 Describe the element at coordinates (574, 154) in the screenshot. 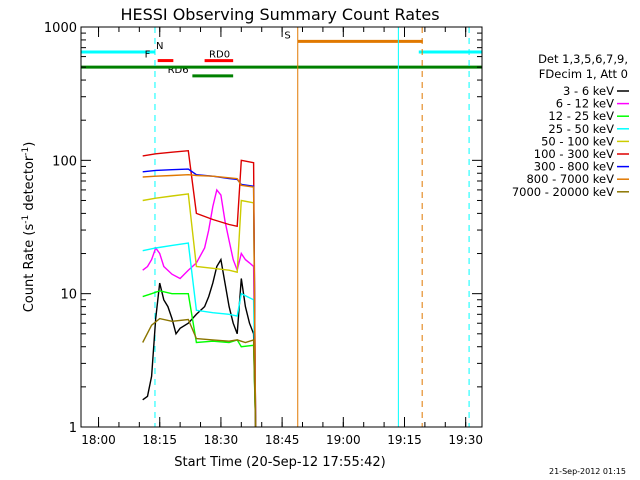

I see `legend-label-100-300-kev: 100 - 300 keV` at that location.